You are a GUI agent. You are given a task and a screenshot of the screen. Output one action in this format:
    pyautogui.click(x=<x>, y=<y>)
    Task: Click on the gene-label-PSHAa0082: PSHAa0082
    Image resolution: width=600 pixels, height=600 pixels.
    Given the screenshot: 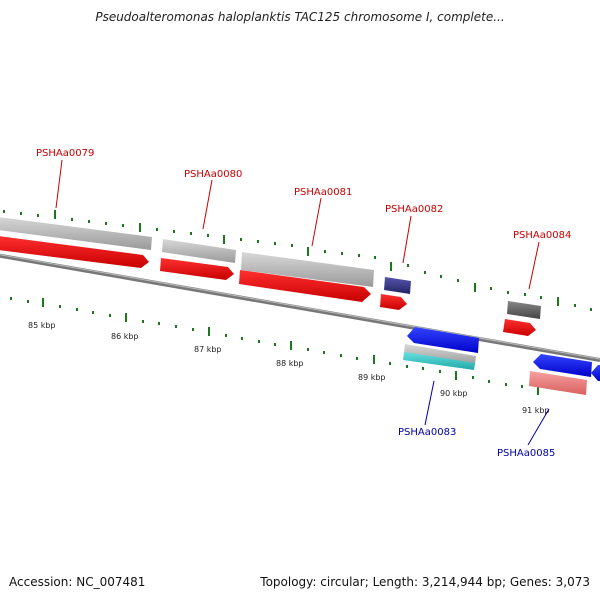 What is the action you would take?
    pyautogui.click(x=414, y=209)
    